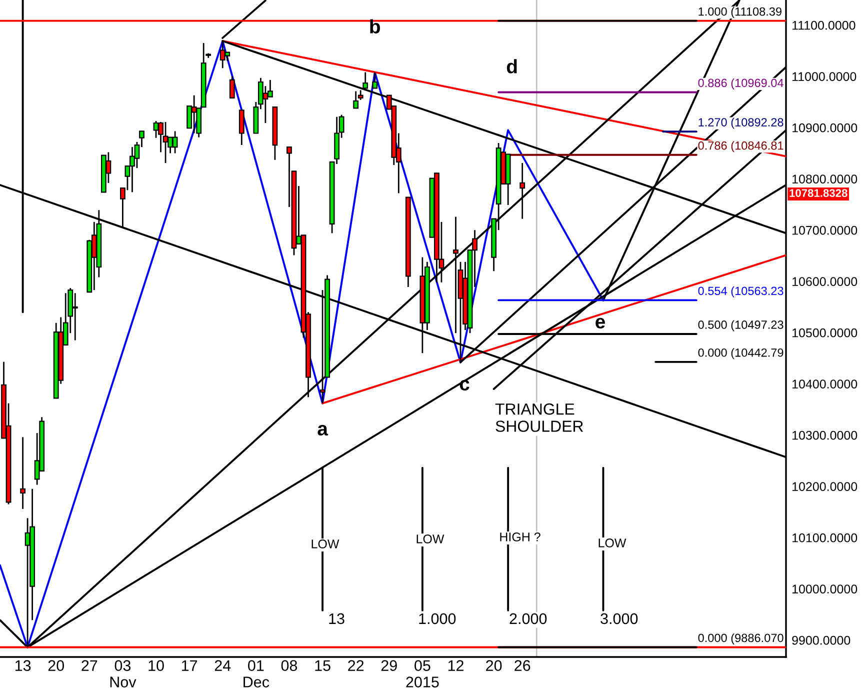  I want to click on y-tick-label: 10700.0000, so click(825, 230).